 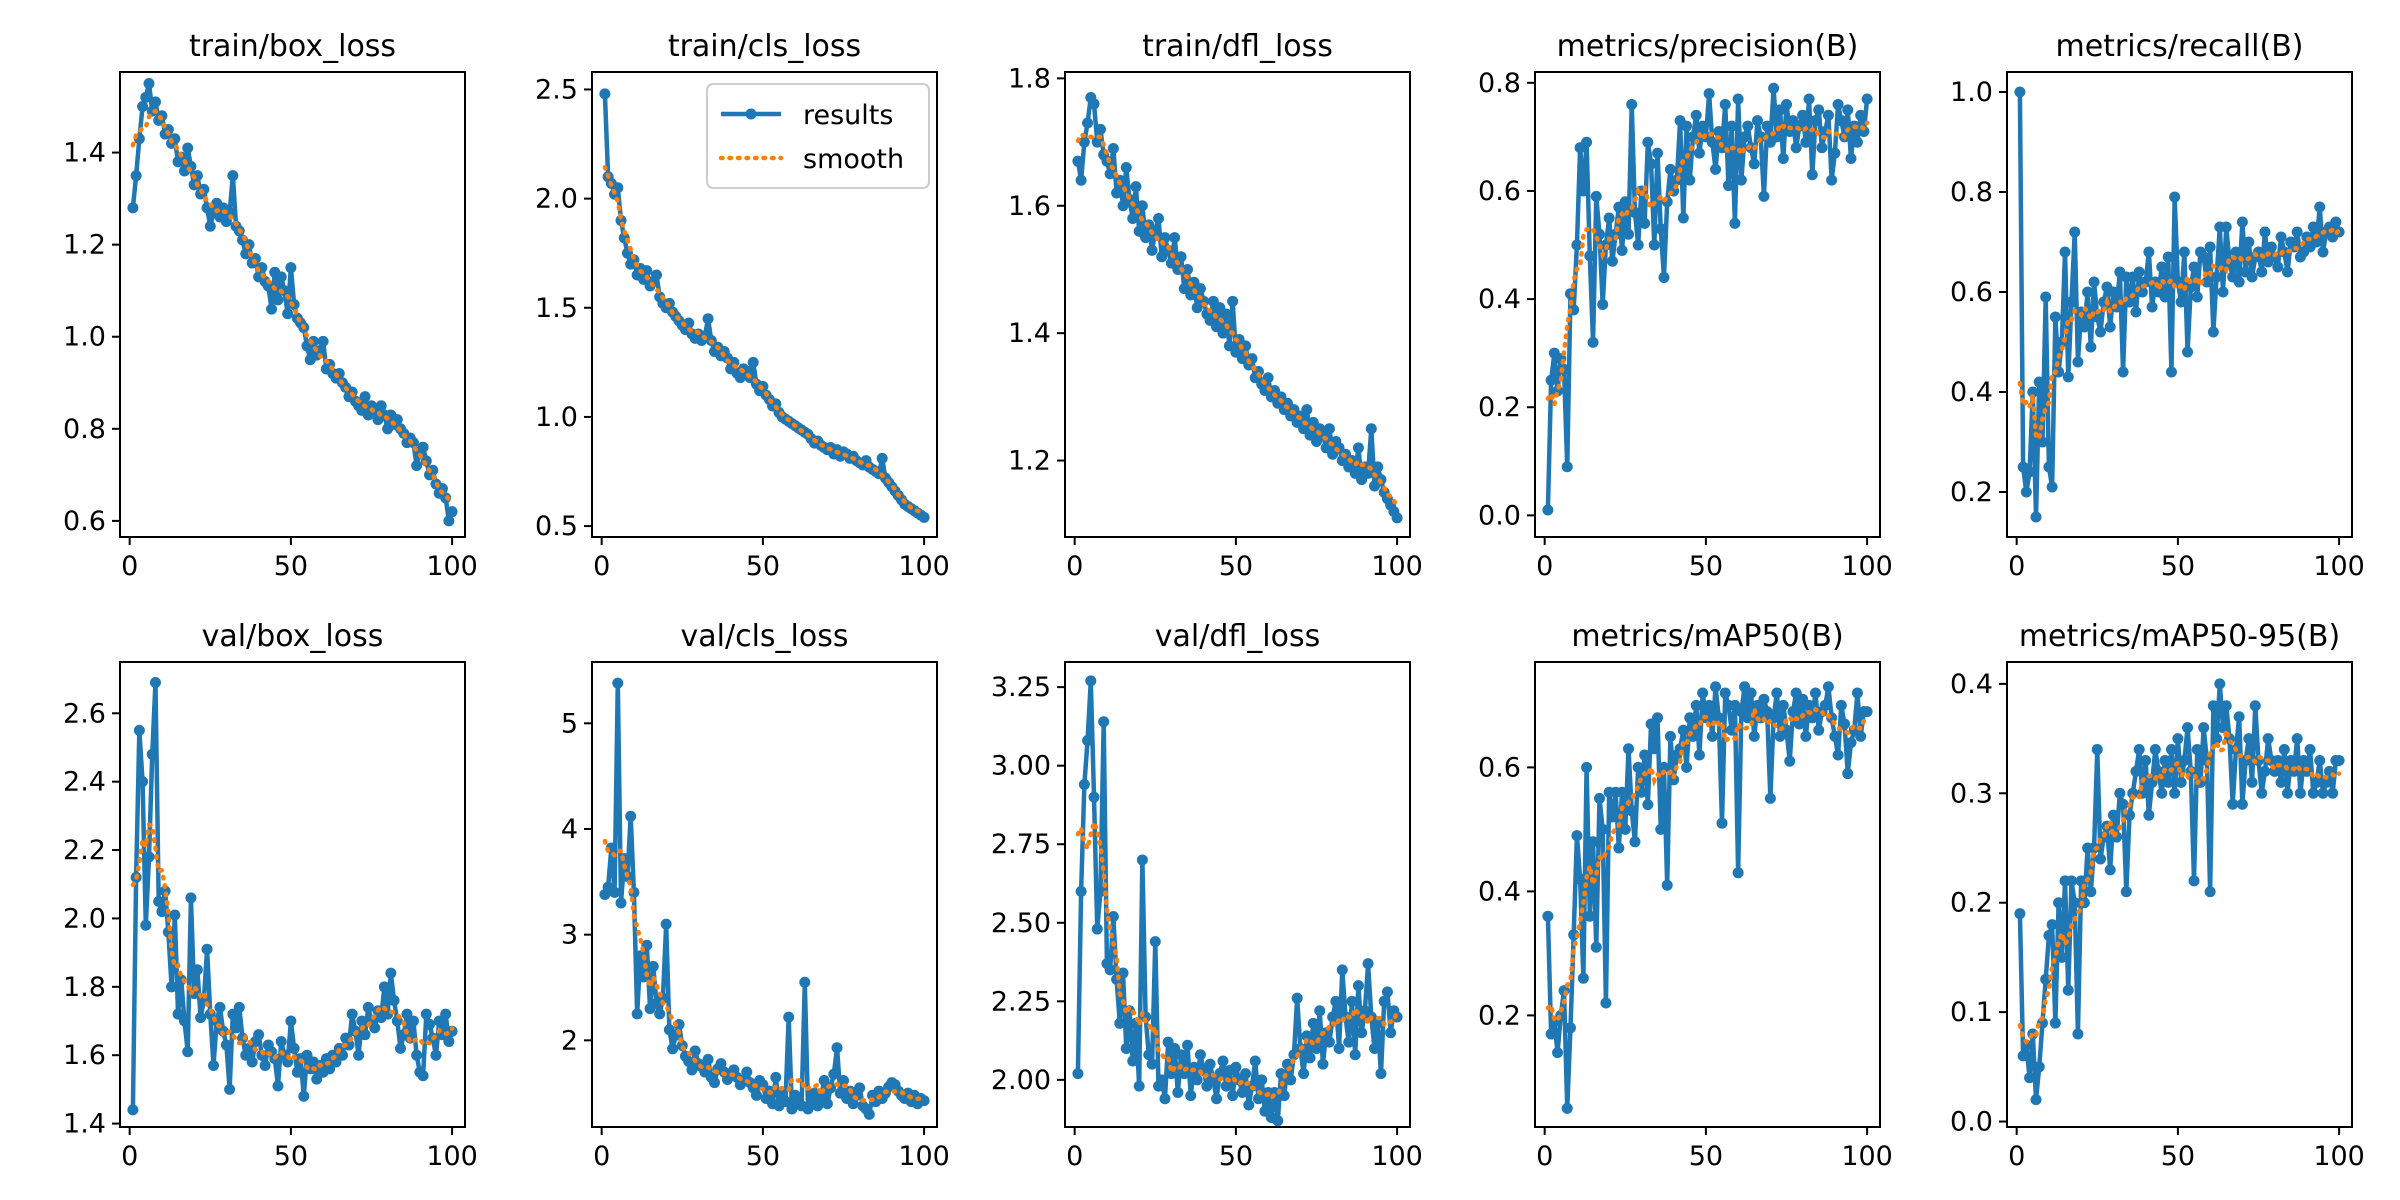 I want to click on y-tick-label: 2.50, so click(x=1021, y=923).